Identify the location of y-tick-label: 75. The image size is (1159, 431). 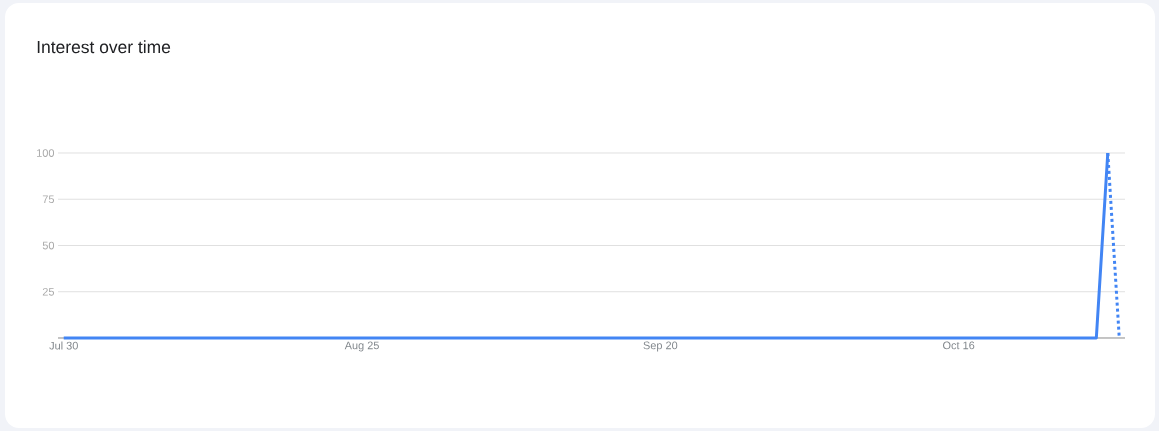
(48, 199).